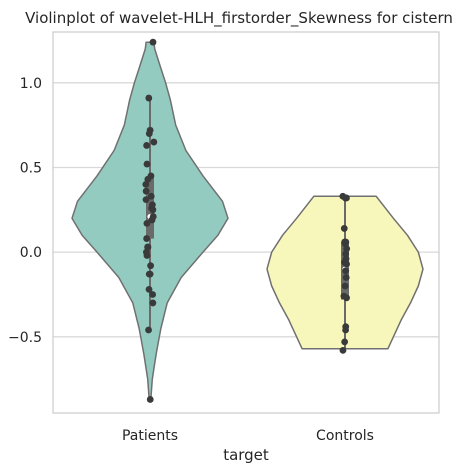 The height and width of the screenshot is (473, 468). Describe the element at coordinates (31, 168) in the screenshot. I see `y-tick-label: 0.5` at that location.